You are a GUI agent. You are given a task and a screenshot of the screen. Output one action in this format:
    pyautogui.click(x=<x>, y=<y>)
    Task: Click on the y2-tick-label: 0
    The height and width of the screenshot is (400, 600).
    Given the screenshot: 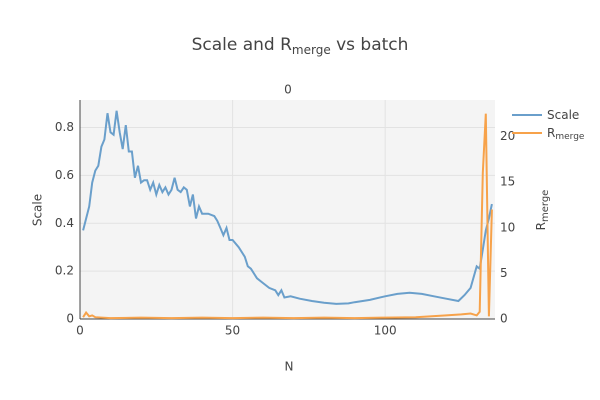 What is the action you would take?
    pyautogui.click(x=504, y=319)
    